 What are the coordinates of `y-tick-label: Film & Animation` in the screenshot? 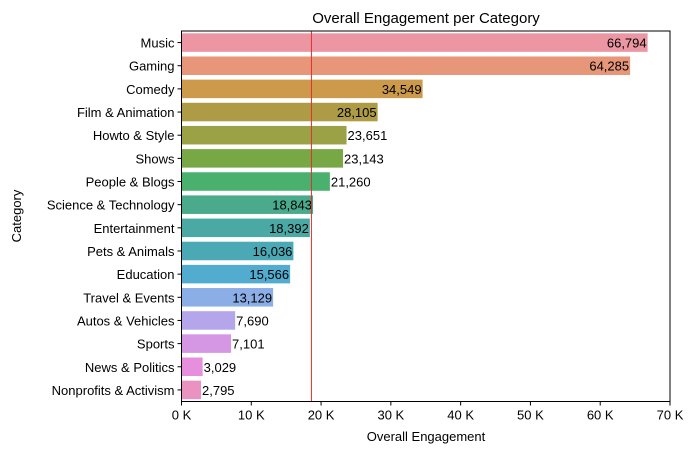 It's located at (126, 112).